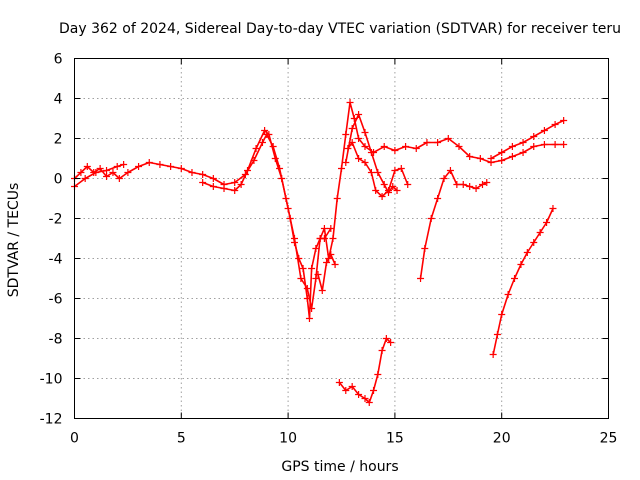 The height and width of the screenshot is (480, 640). What do you see at coordinates (56, 220) in the screenshot?
I see `y-tick-label: -2` at bounding box center [56, 220].